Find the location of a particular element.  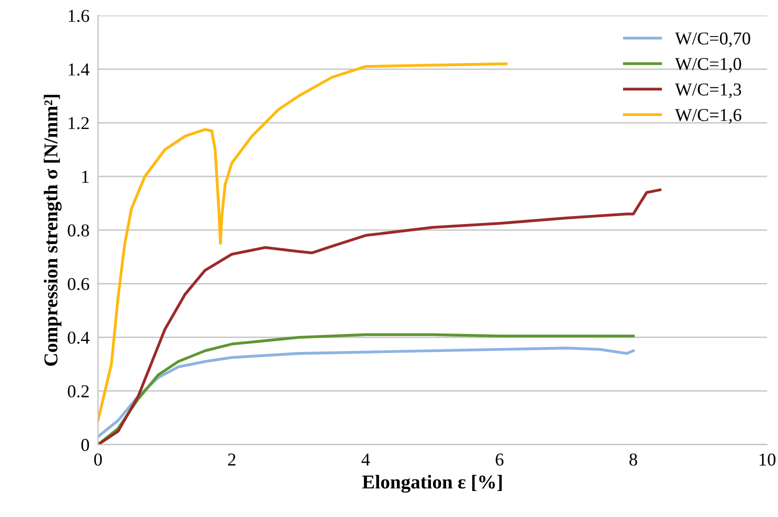

y-axis-title: Compression strength σ [N/mm²] is located at coordinates (53, 230).